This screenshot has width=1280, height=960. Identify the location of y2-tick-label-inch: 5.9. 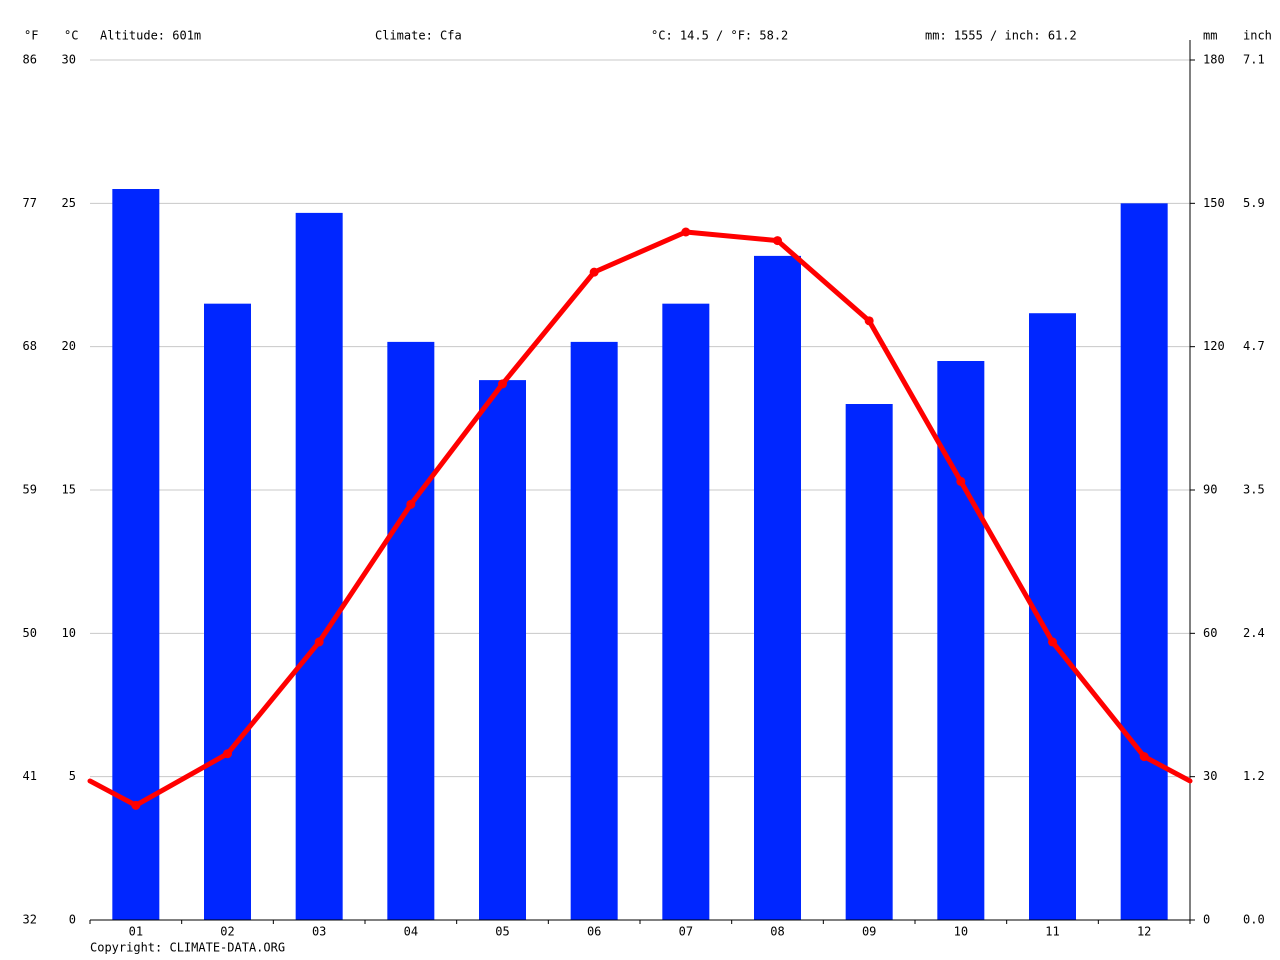
(1254, 203).